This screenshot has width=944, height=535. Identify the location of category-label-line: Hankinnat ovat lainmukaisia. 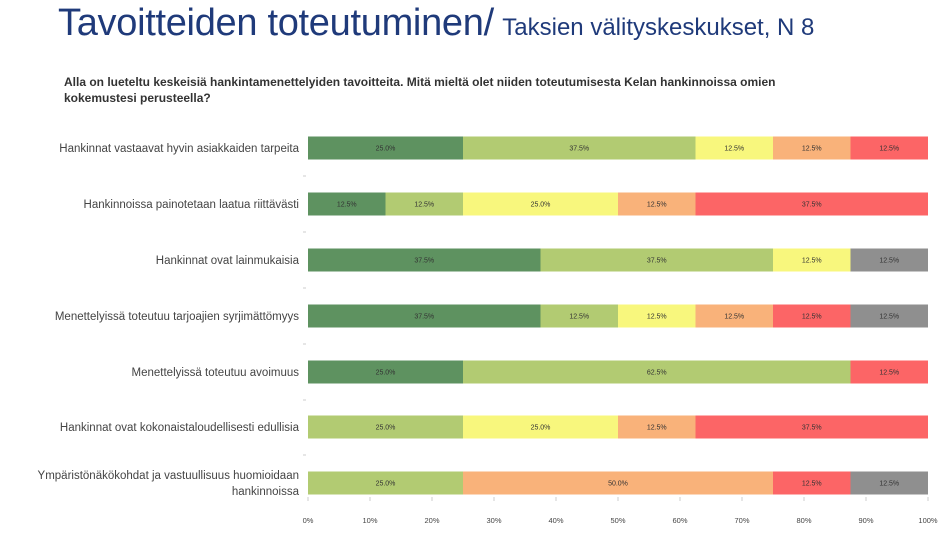
(228, 261).